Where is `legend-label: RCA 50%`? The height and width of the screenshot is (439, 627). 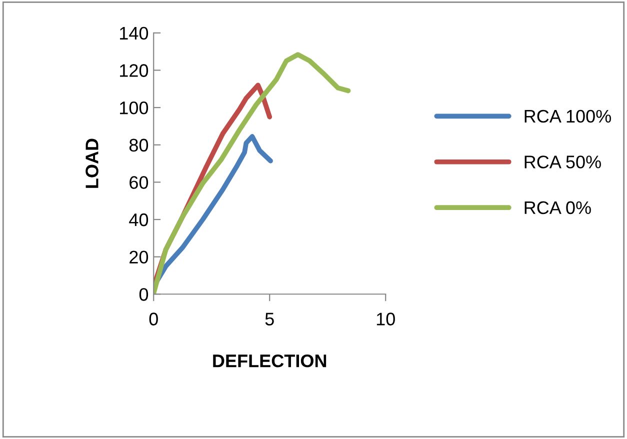 legend-label: RCA 50% is located at coordinates (562, 162).